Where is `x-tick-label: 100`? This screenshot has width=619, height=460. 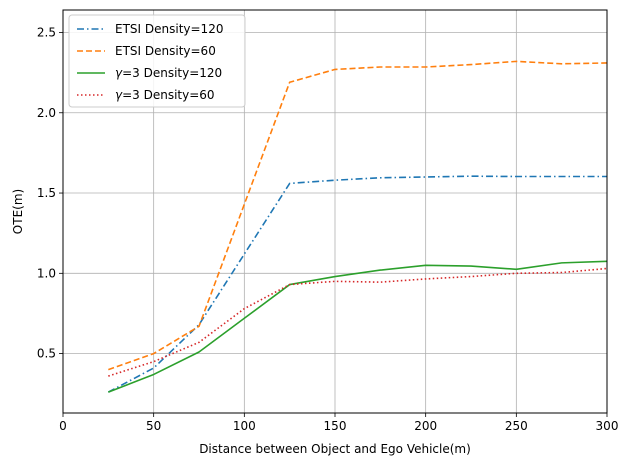
x-tick-label: 100 is located at coordinates (244, 426).